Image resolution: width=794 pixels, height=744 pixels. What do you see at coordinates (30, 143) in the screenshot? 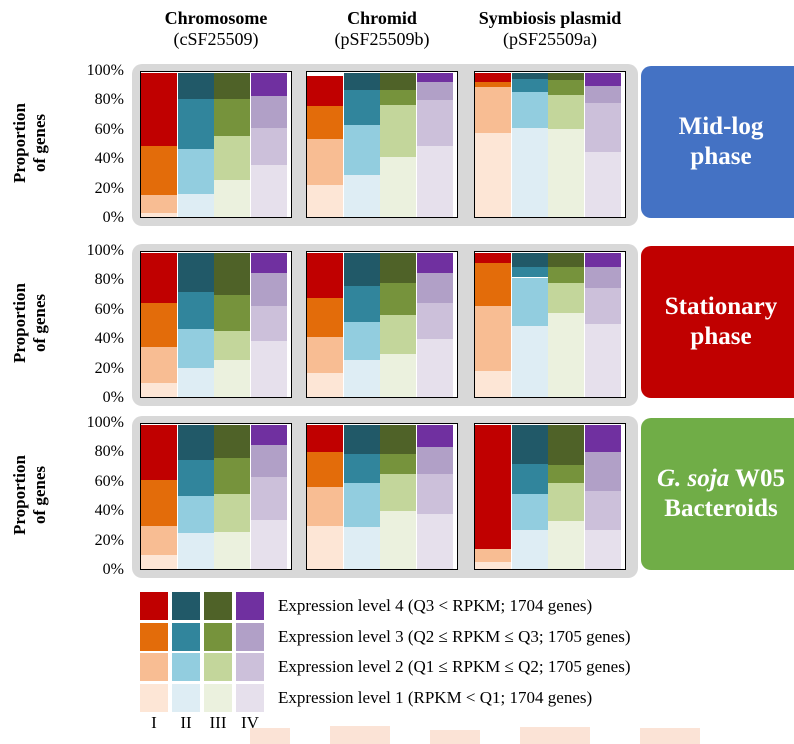
I see `y-axis-label: Proportion of genes` at bounding box center [30, 143].